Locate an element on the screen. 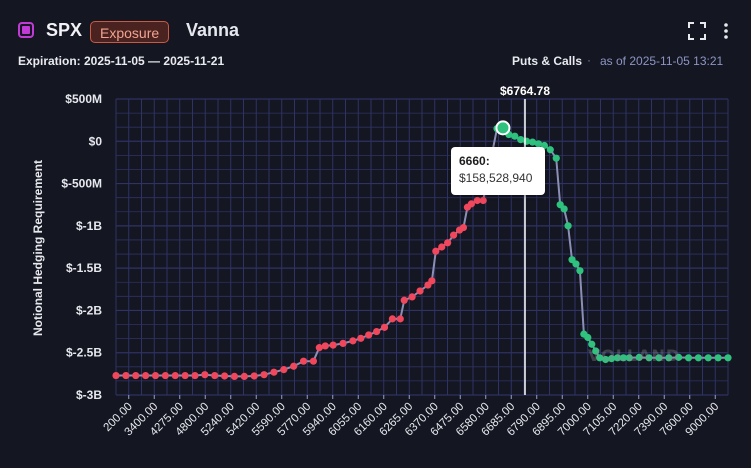  metric-title: Vanna is located at coordinates (213, 30).